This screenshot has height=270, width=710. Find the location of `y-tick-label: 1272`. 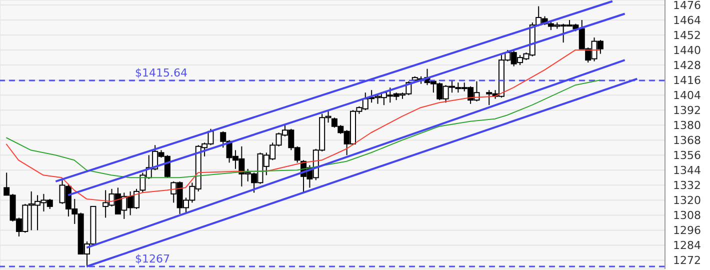

y-tick-label: 1272 is located at coordinates (687, 261).